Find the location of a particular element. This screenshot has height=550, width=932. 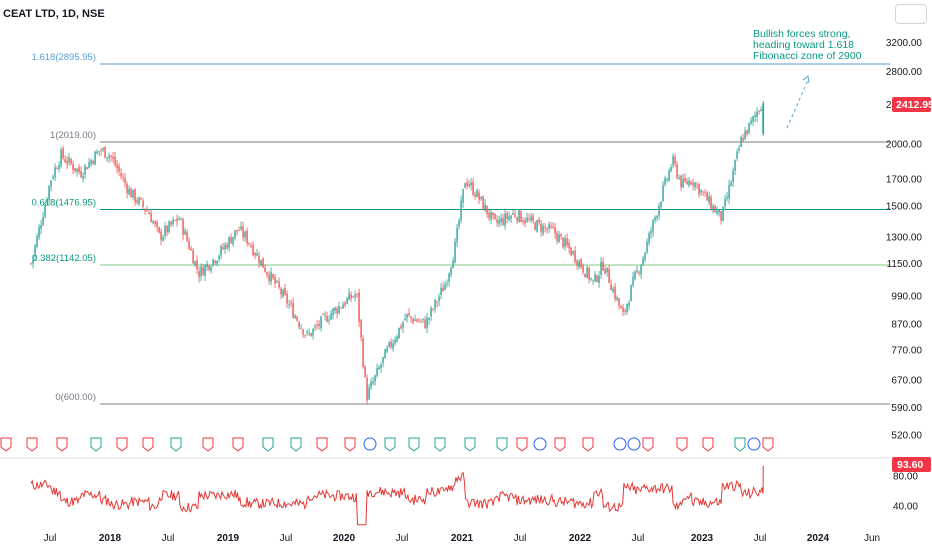

ticker-title: CEAT LTD, 1D, NSE is located at coordinates (54, 14).